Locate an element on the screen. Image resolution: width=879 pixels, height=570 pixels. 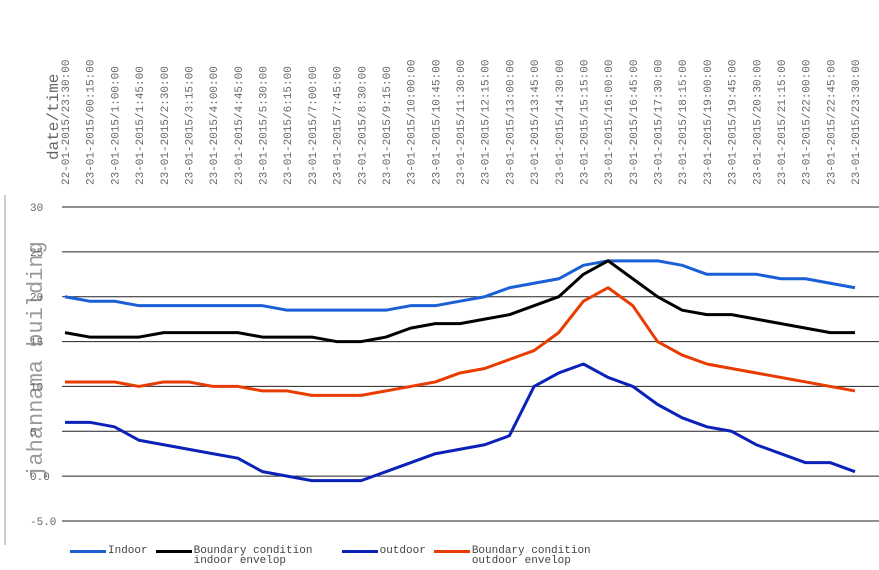
y-tick-label: 10 is located at coordinates (36, 388).